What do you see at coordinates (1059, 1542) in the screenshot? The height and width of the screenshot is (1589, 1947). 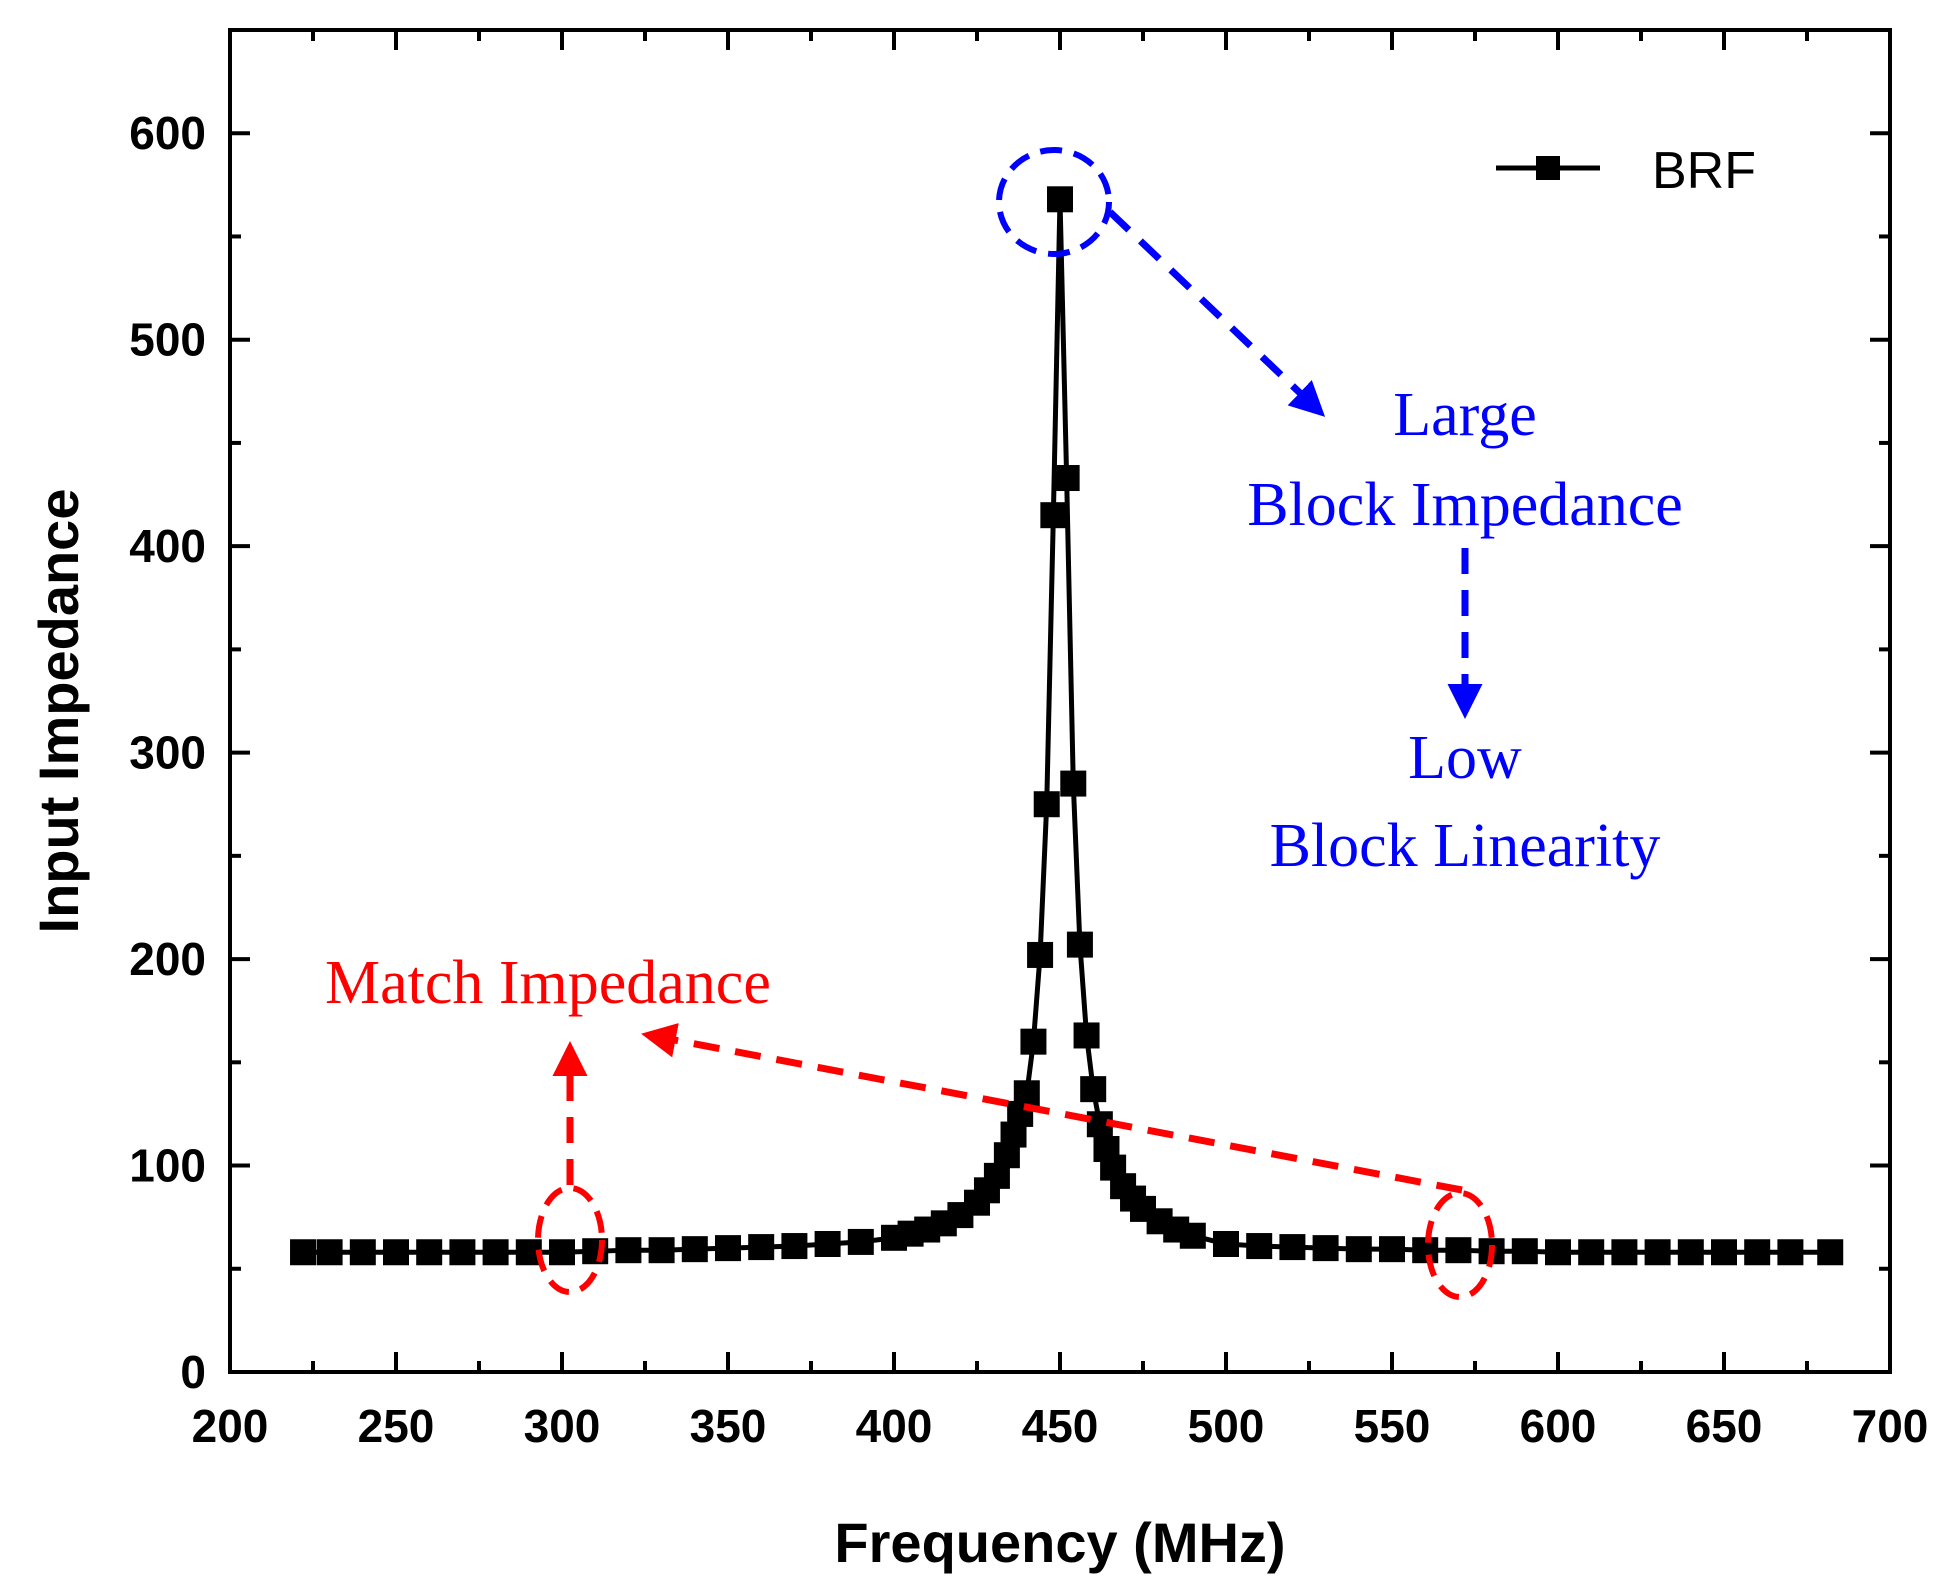 I see `x-axis-title: Frequency (MHz)` at bounding box center [1059, 1542].